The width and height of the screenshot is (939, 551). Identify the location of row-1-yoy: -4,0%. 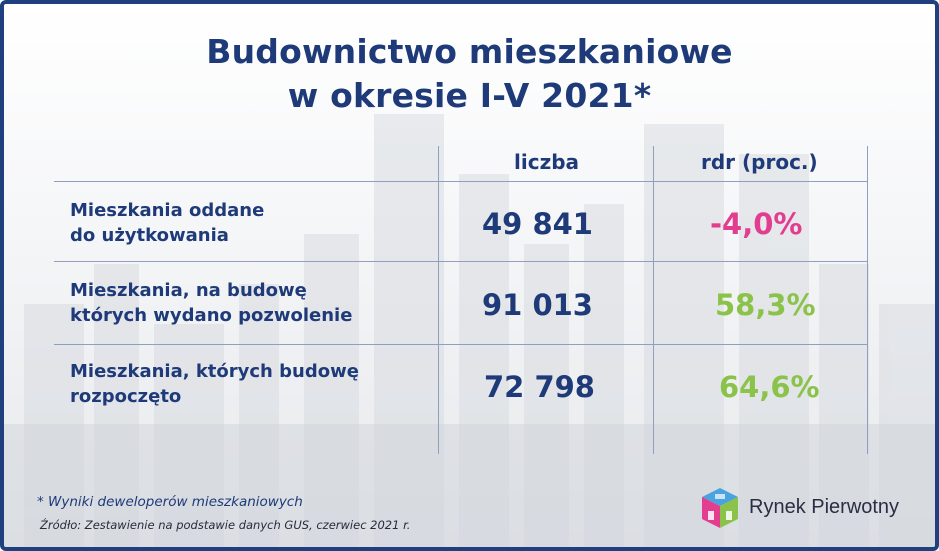
(756, 224).